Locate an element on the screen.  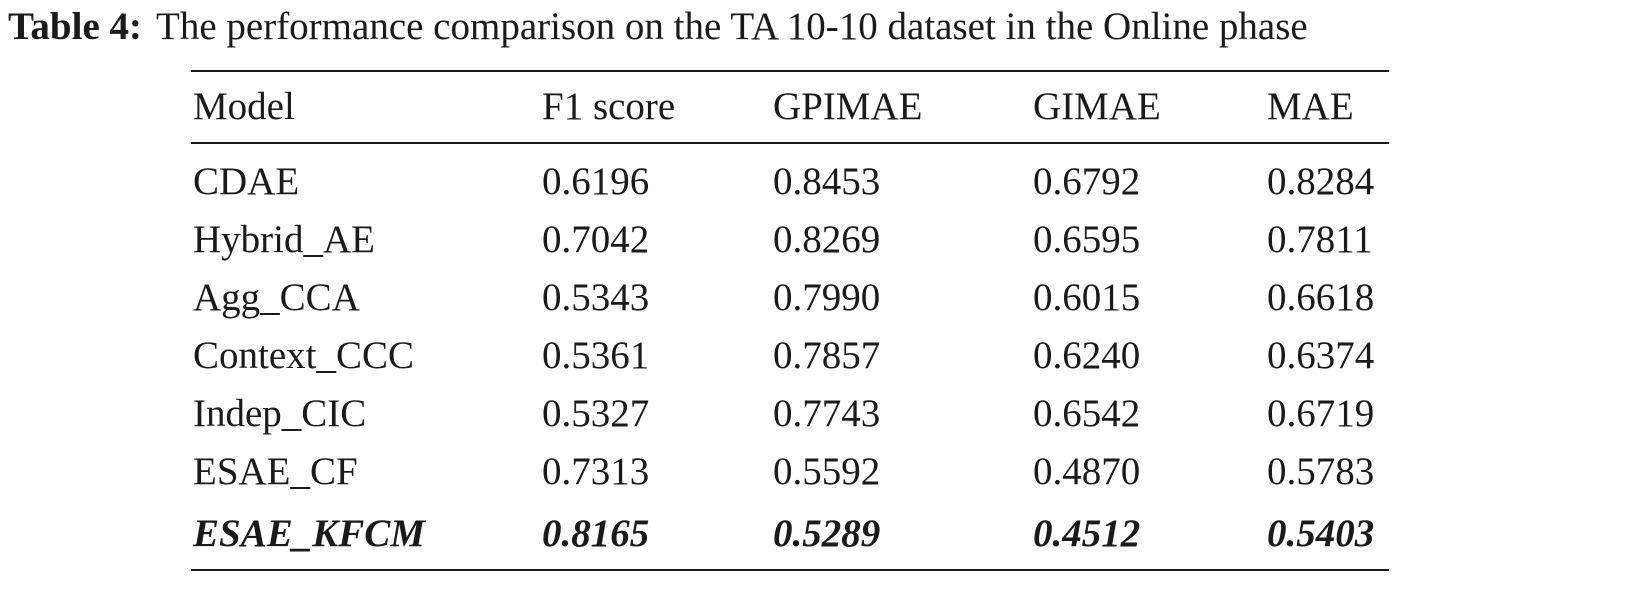
model-cell: Context_CCC is located at coordinates (304, 355).